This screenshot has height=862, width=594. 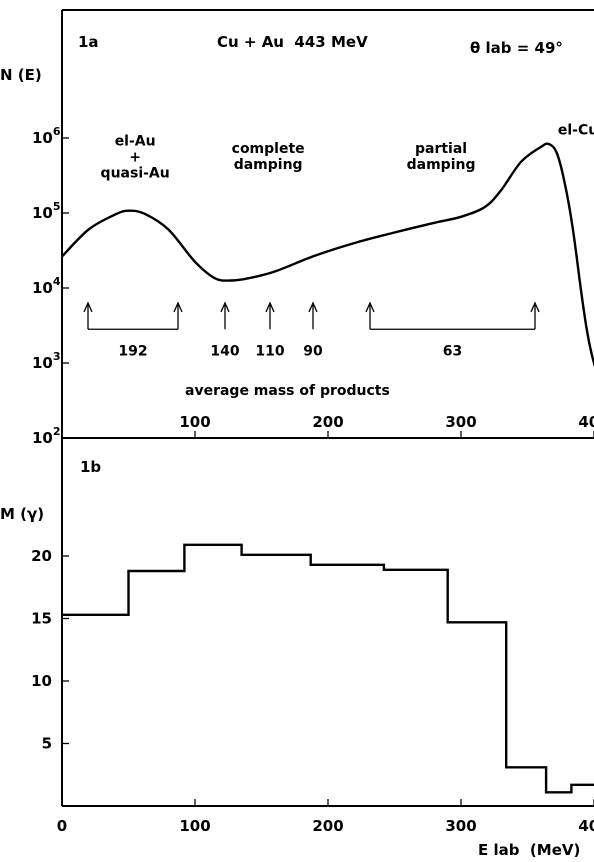 I want to click on panel-1a-x-tick-label: 300, so click(x=460, y=422).